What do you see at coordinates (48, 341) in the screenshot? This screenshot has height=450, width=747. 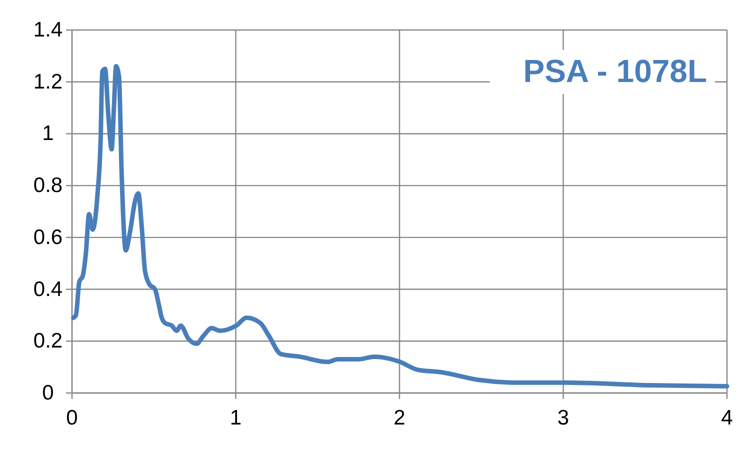 I see `y-tick-label: 0.2` at bounding box center [48, 341].